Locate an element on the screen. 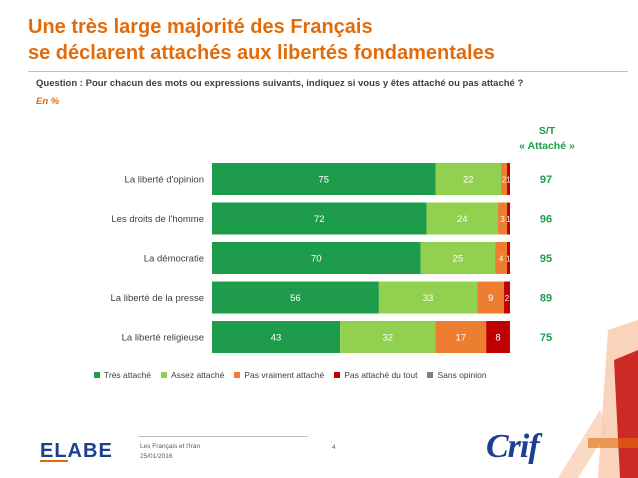 The image size is (638, 478). data-label: 75 is located at coordinates (323, 180).